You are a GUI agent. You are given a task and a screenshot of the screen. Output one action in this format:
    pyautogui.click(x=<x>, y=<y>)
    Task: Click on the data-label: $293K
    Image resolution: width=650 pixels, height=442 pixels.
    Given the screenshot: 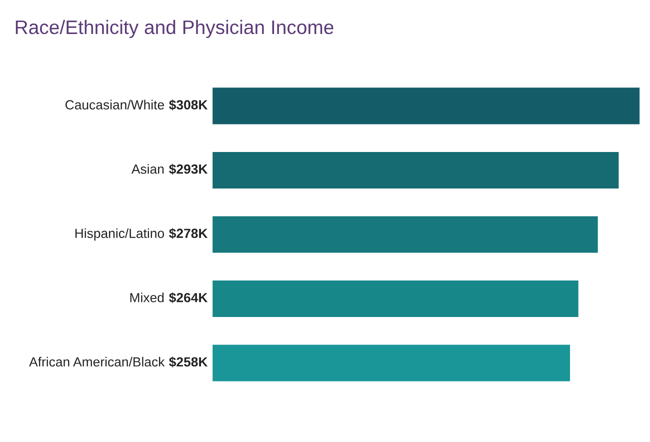 What is the action you would take?
    pyautogui.click(x=188, y=169)
    